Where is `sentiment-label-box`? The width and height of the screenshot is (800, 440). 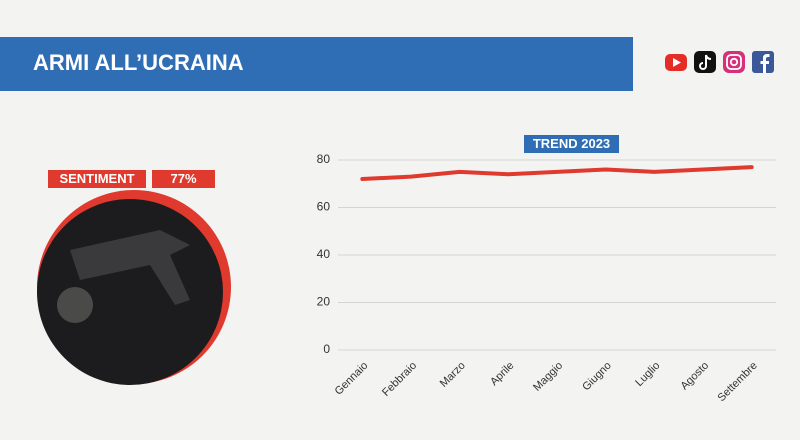
sentiment-label-box is located at coordinates (97, 179).